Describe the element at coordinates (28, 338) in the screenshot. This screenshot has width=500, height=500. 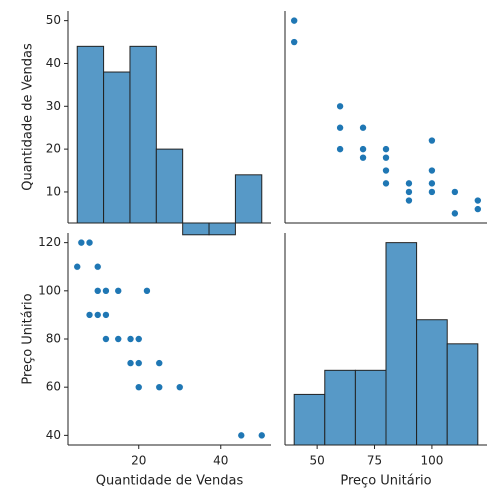
I see `y-axis-label: Preço Unitário` at that location.